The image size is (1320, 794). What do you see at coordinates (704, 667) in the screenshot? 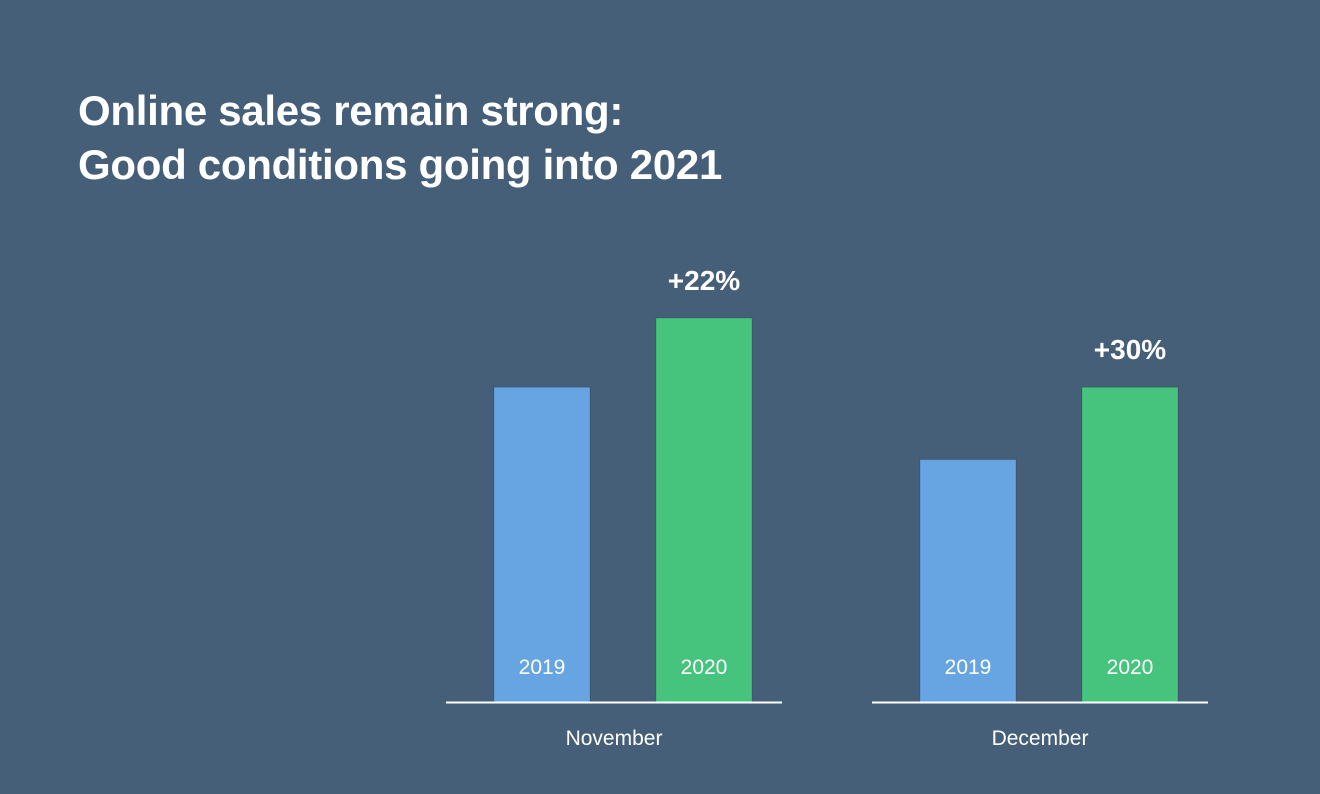
I see `bar-label-november-2020: 2020` at bounding box center [704, 667].